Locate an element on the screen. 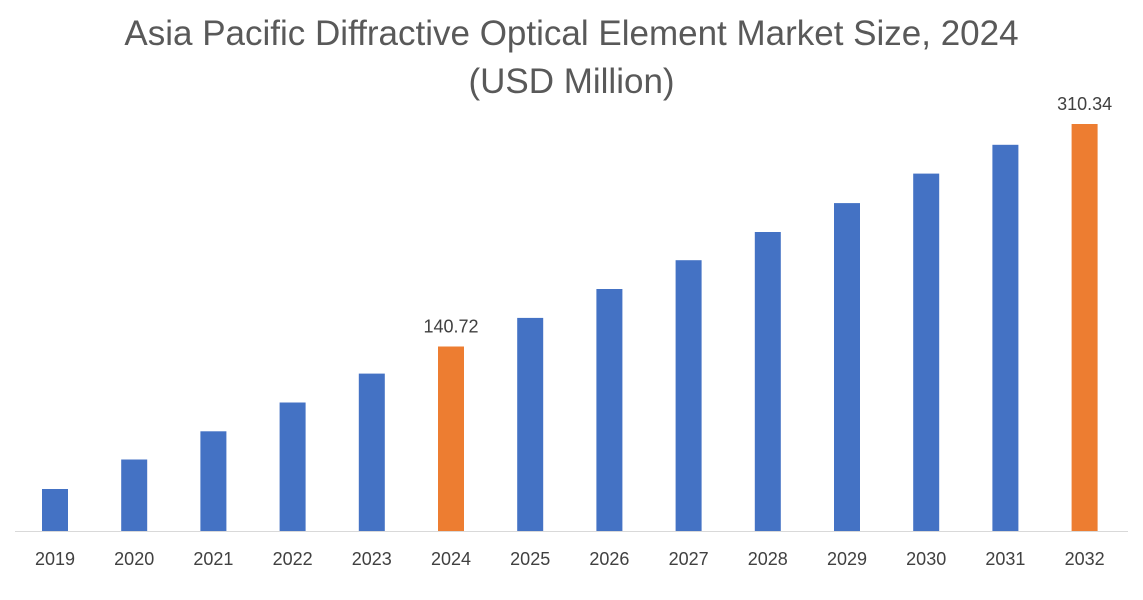 This screenshot has height=600, width=1143. x-tick-label-2031: 2031 is located at coordinates (1005, 559).